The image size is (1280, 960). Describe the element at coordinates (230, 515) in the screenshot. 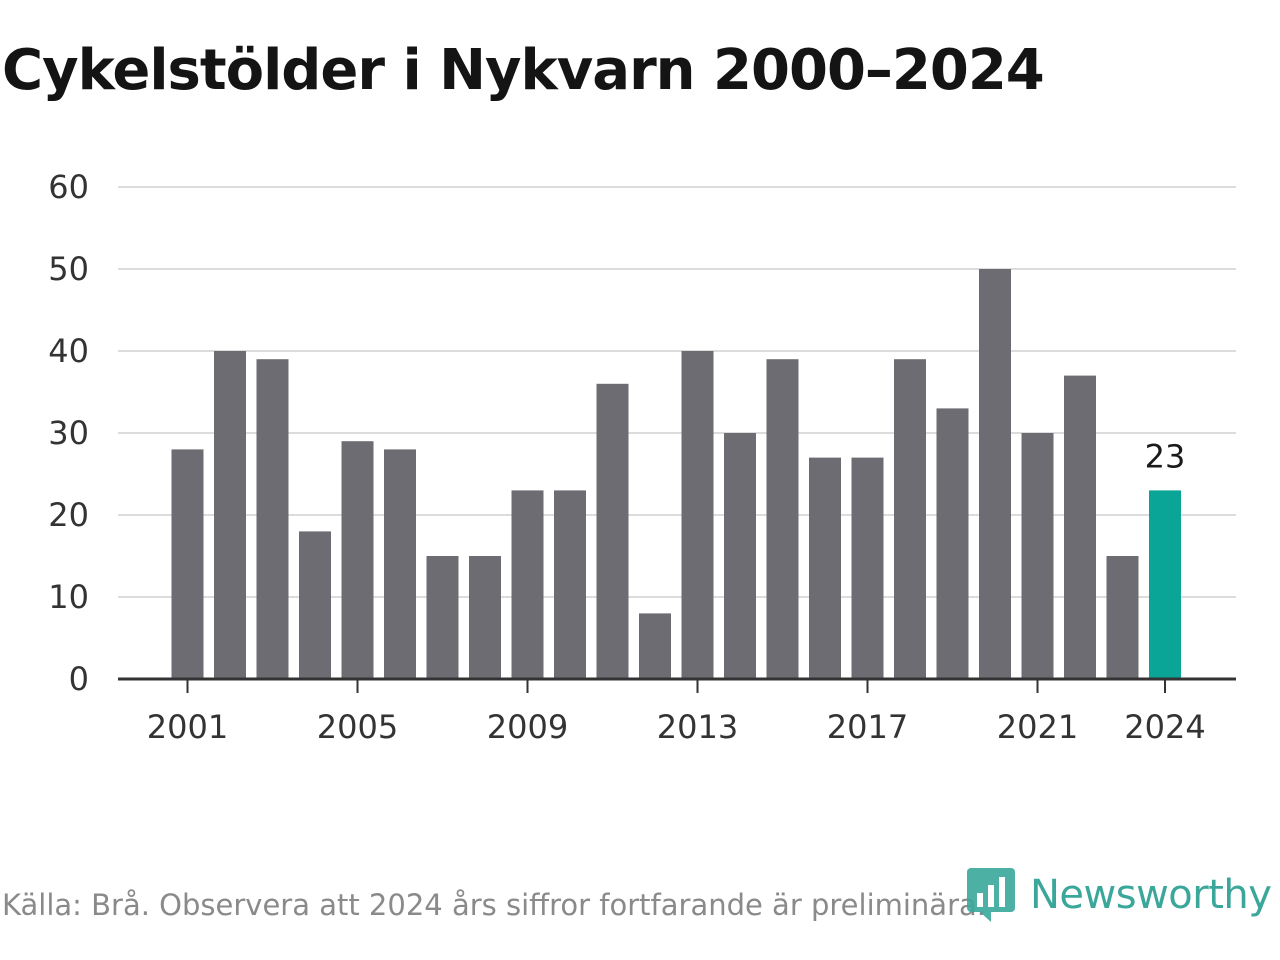

I see `bar-2002` at that location.